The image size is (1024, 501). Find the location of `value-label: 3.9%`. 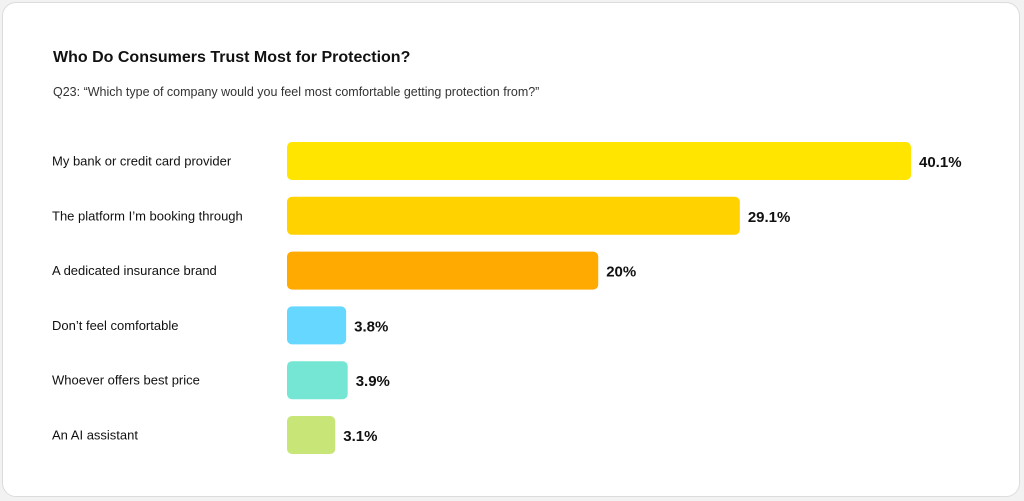

value-label: 3.9% is located at coordinates (373, 381).